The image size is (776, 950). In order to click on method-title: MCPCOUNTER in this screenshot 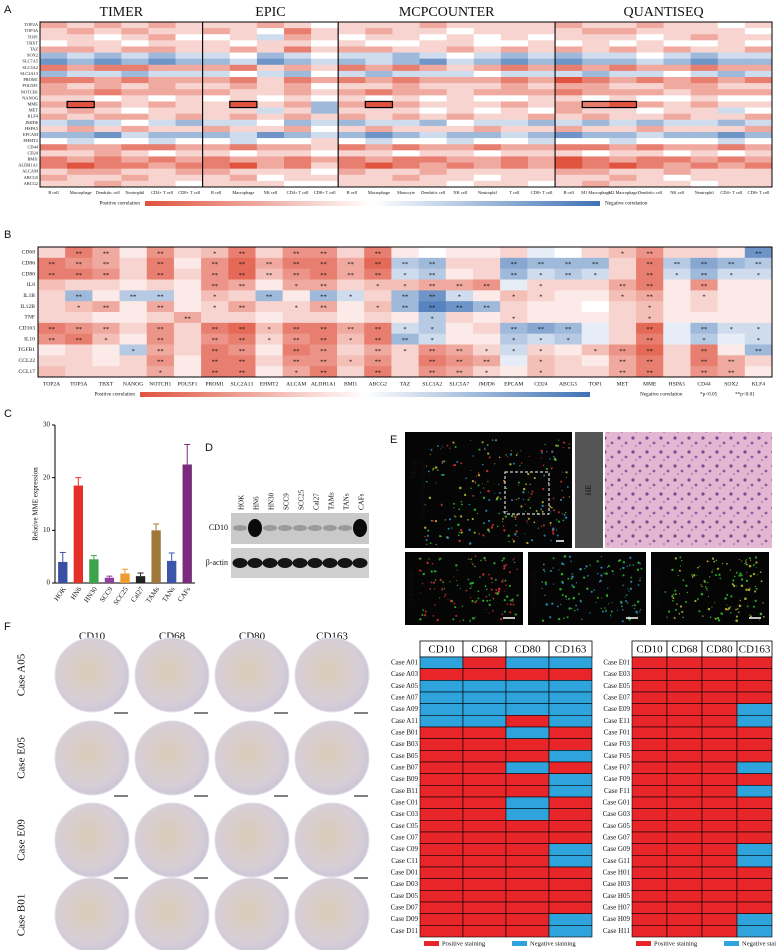, I will do `click(447, 12)`.